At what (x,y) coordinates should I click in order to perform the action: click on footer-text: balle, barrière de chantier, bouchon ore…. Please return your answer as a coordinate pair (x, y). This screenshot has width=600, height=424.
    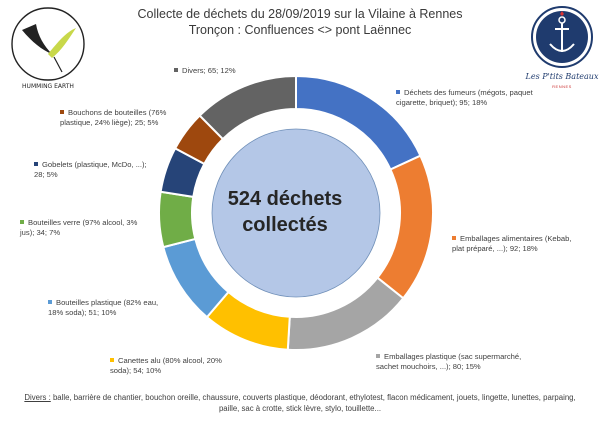
    Looking at the image, I should click on (313, 403).